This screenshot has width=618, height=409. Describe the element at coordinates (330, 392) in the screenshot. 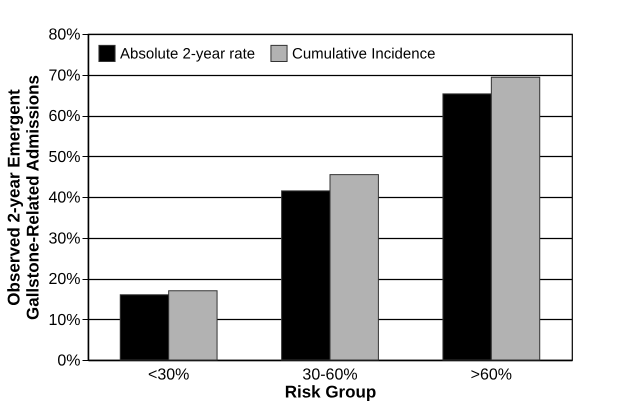

I see `x-axis-title: Risk Group` at that location.